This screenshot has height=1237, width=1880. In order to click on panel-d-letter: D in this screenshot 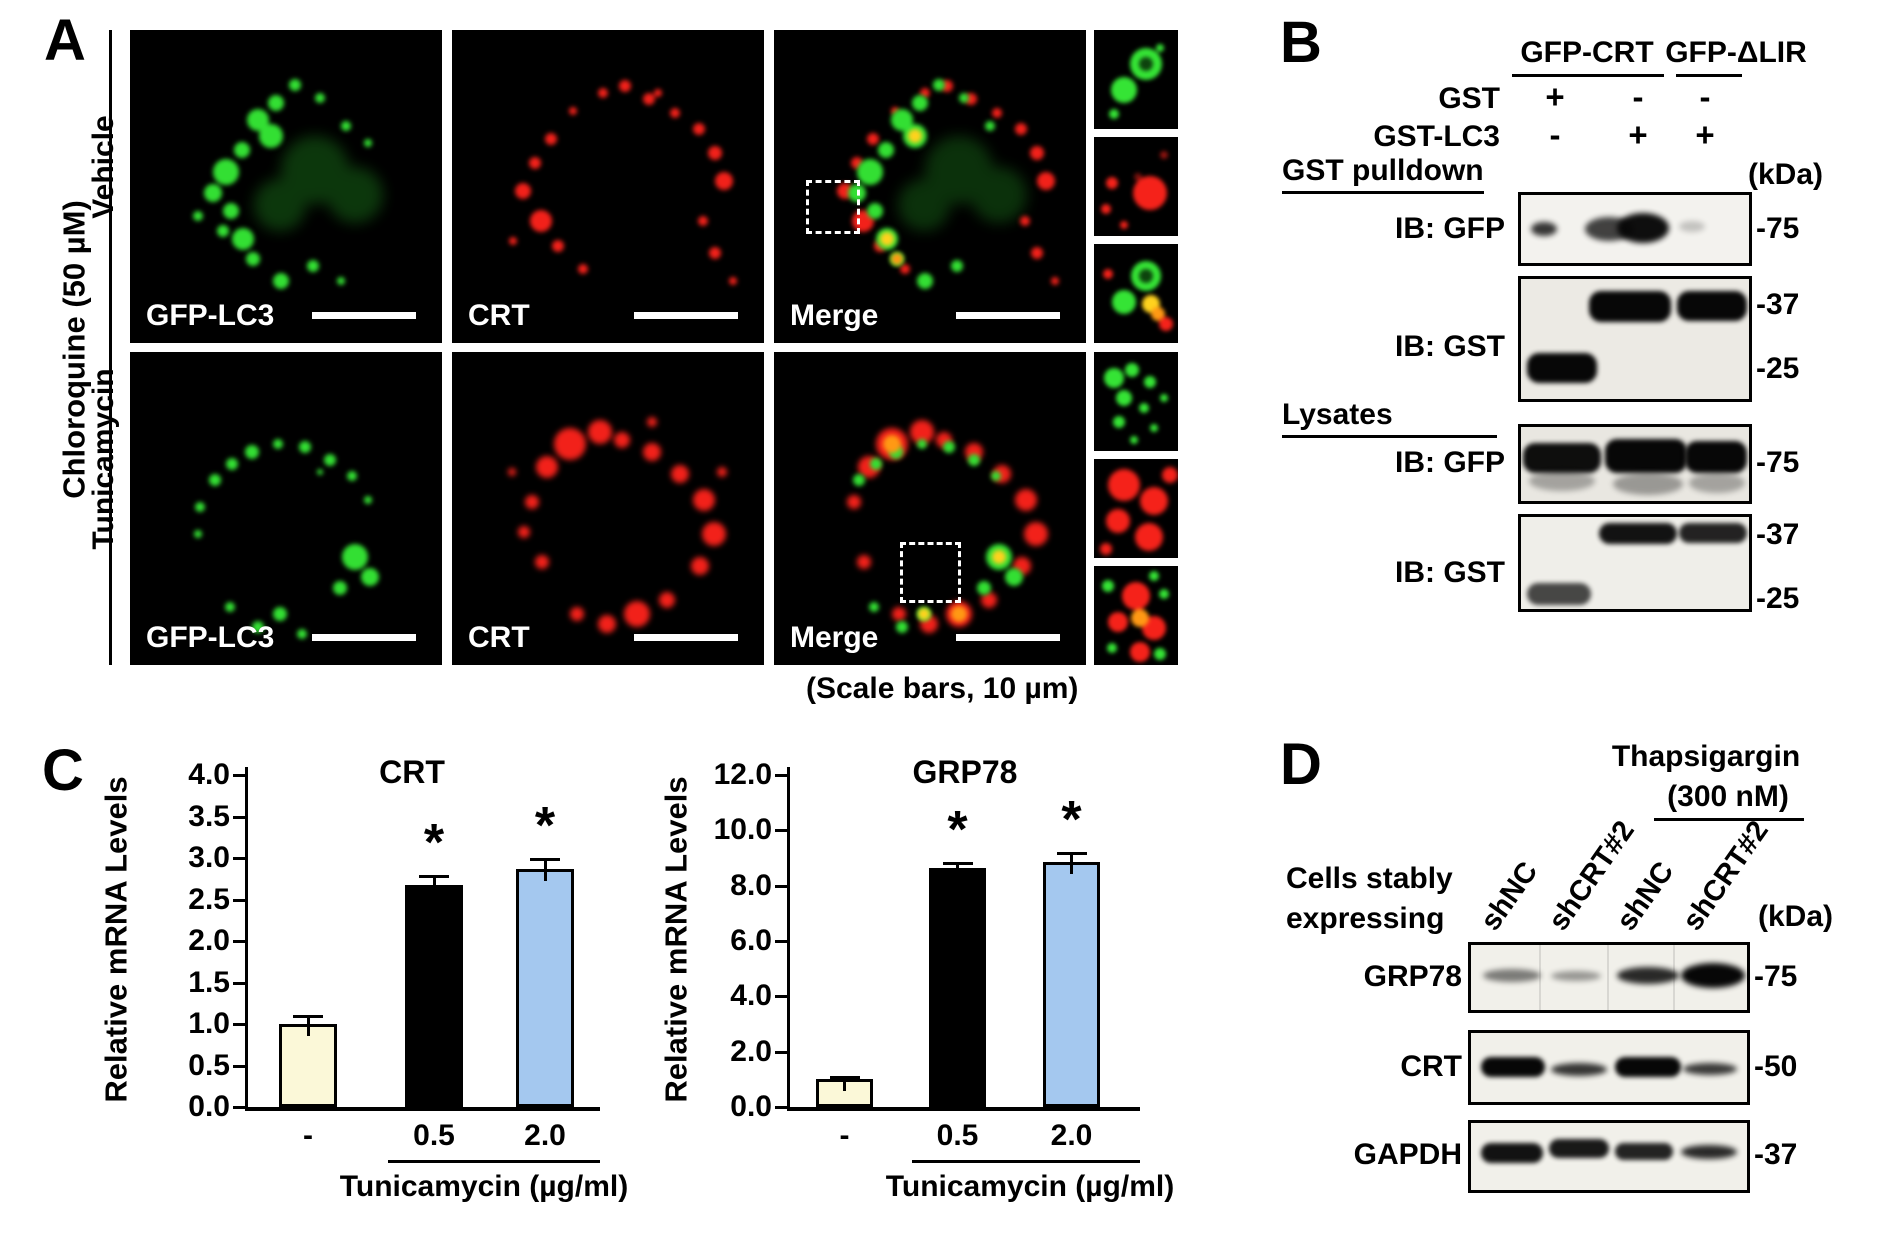, I will do `click(1301, 764)`.